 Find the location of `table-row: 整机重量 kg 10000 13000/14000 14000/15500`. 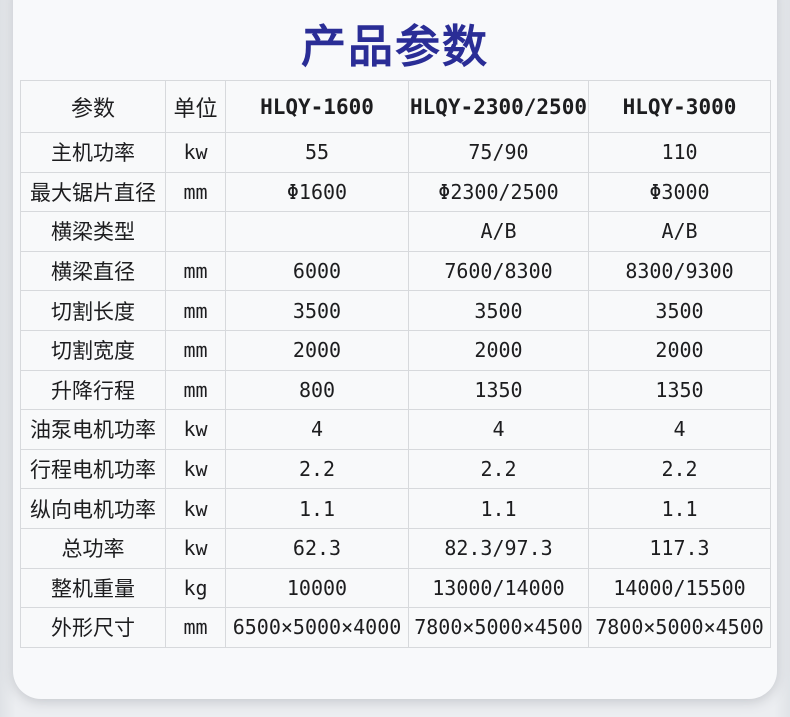

table-row: 整机重量 kg 10000 13000/14000 14000/15500 is located at coordinates (395, 588).